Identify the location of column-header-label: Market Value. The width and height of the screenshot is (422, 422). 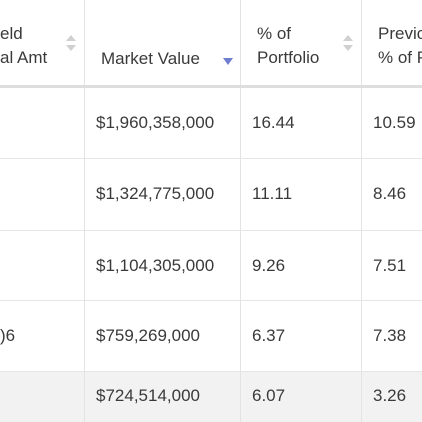
(150, 58).